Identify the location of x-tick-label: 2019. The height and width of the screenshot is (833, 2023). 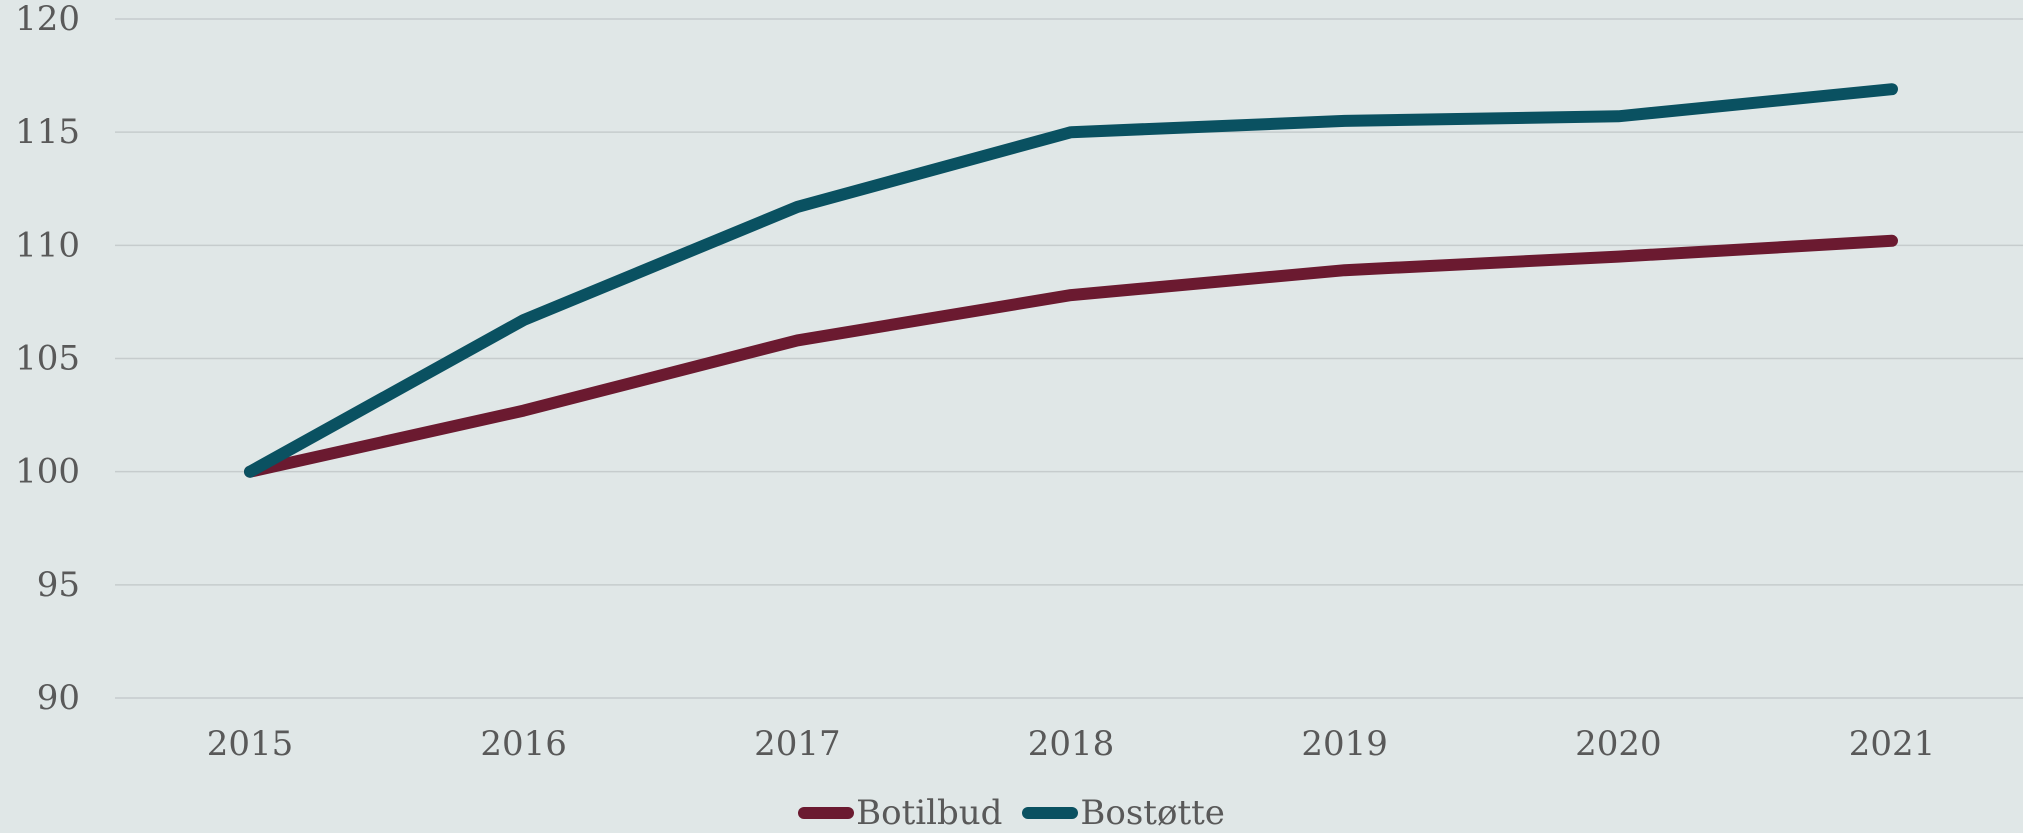
(1344, 744).